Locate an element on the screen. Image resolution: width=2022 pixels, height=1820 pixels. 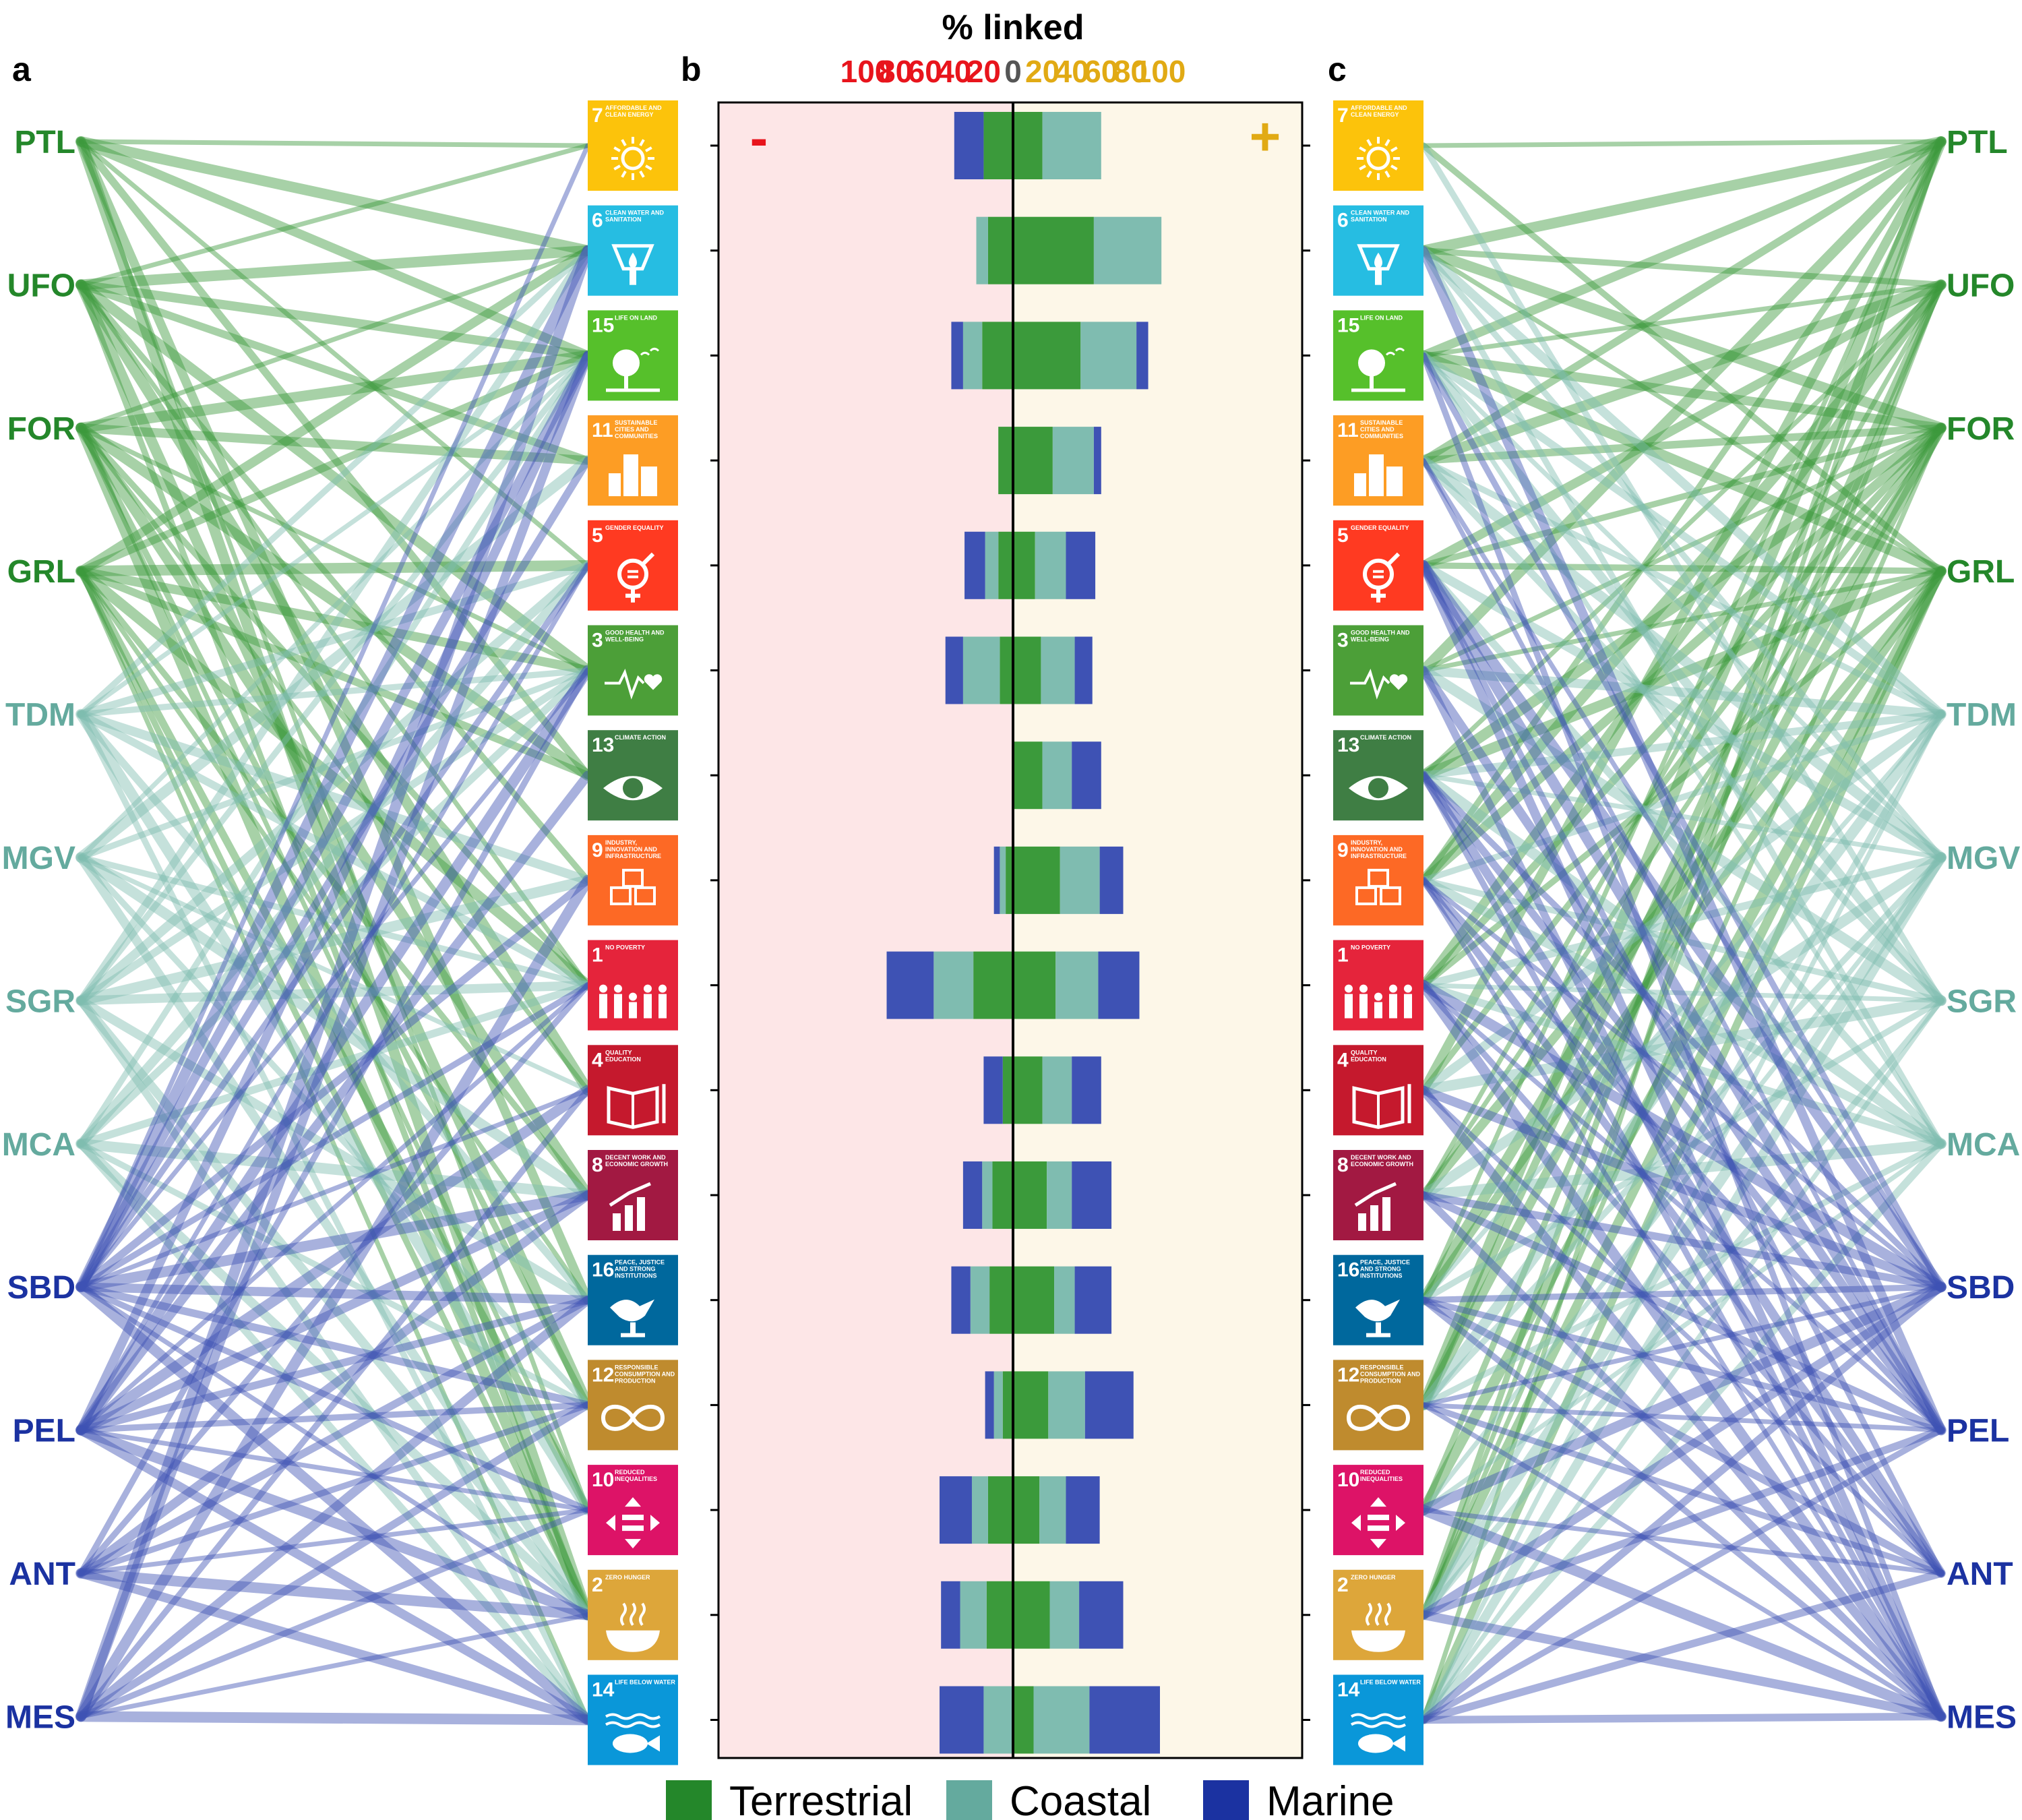
link-pos-mes-sdg4 is located at coordinates (1682, 1403).